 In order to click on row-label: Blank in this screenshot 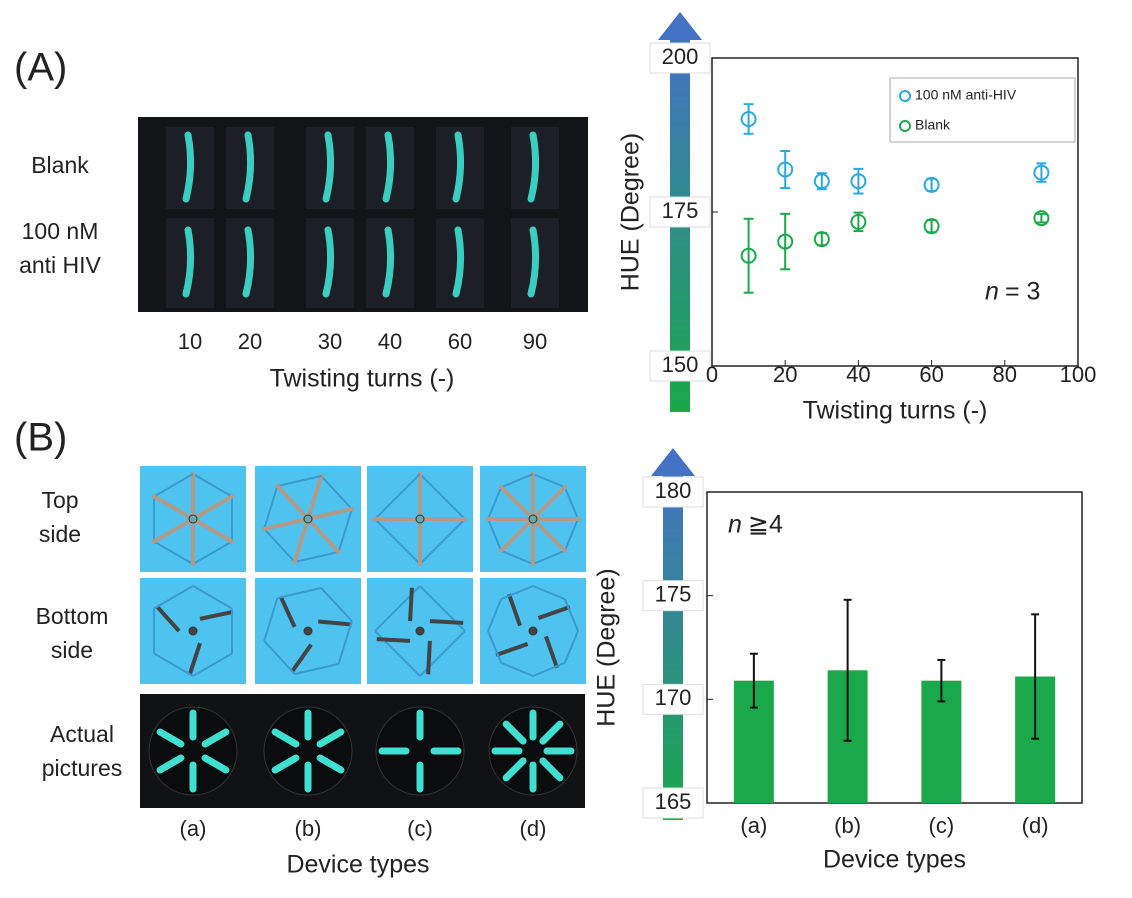, I will do `click(60, 165)`.